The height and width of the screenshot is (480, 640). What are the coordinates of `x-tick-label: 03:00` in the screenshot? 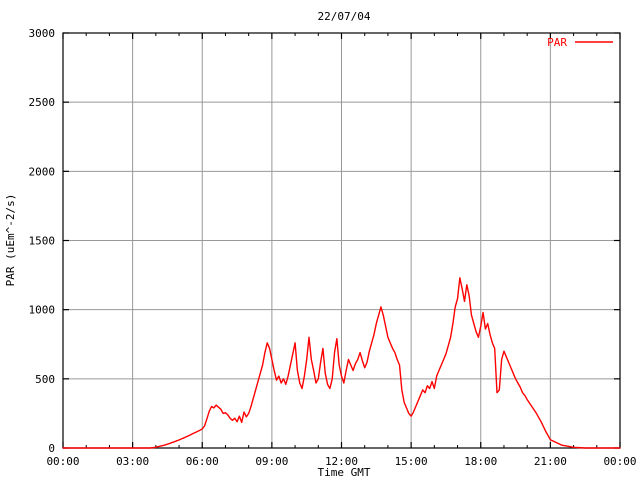 It's located at (132, 461).